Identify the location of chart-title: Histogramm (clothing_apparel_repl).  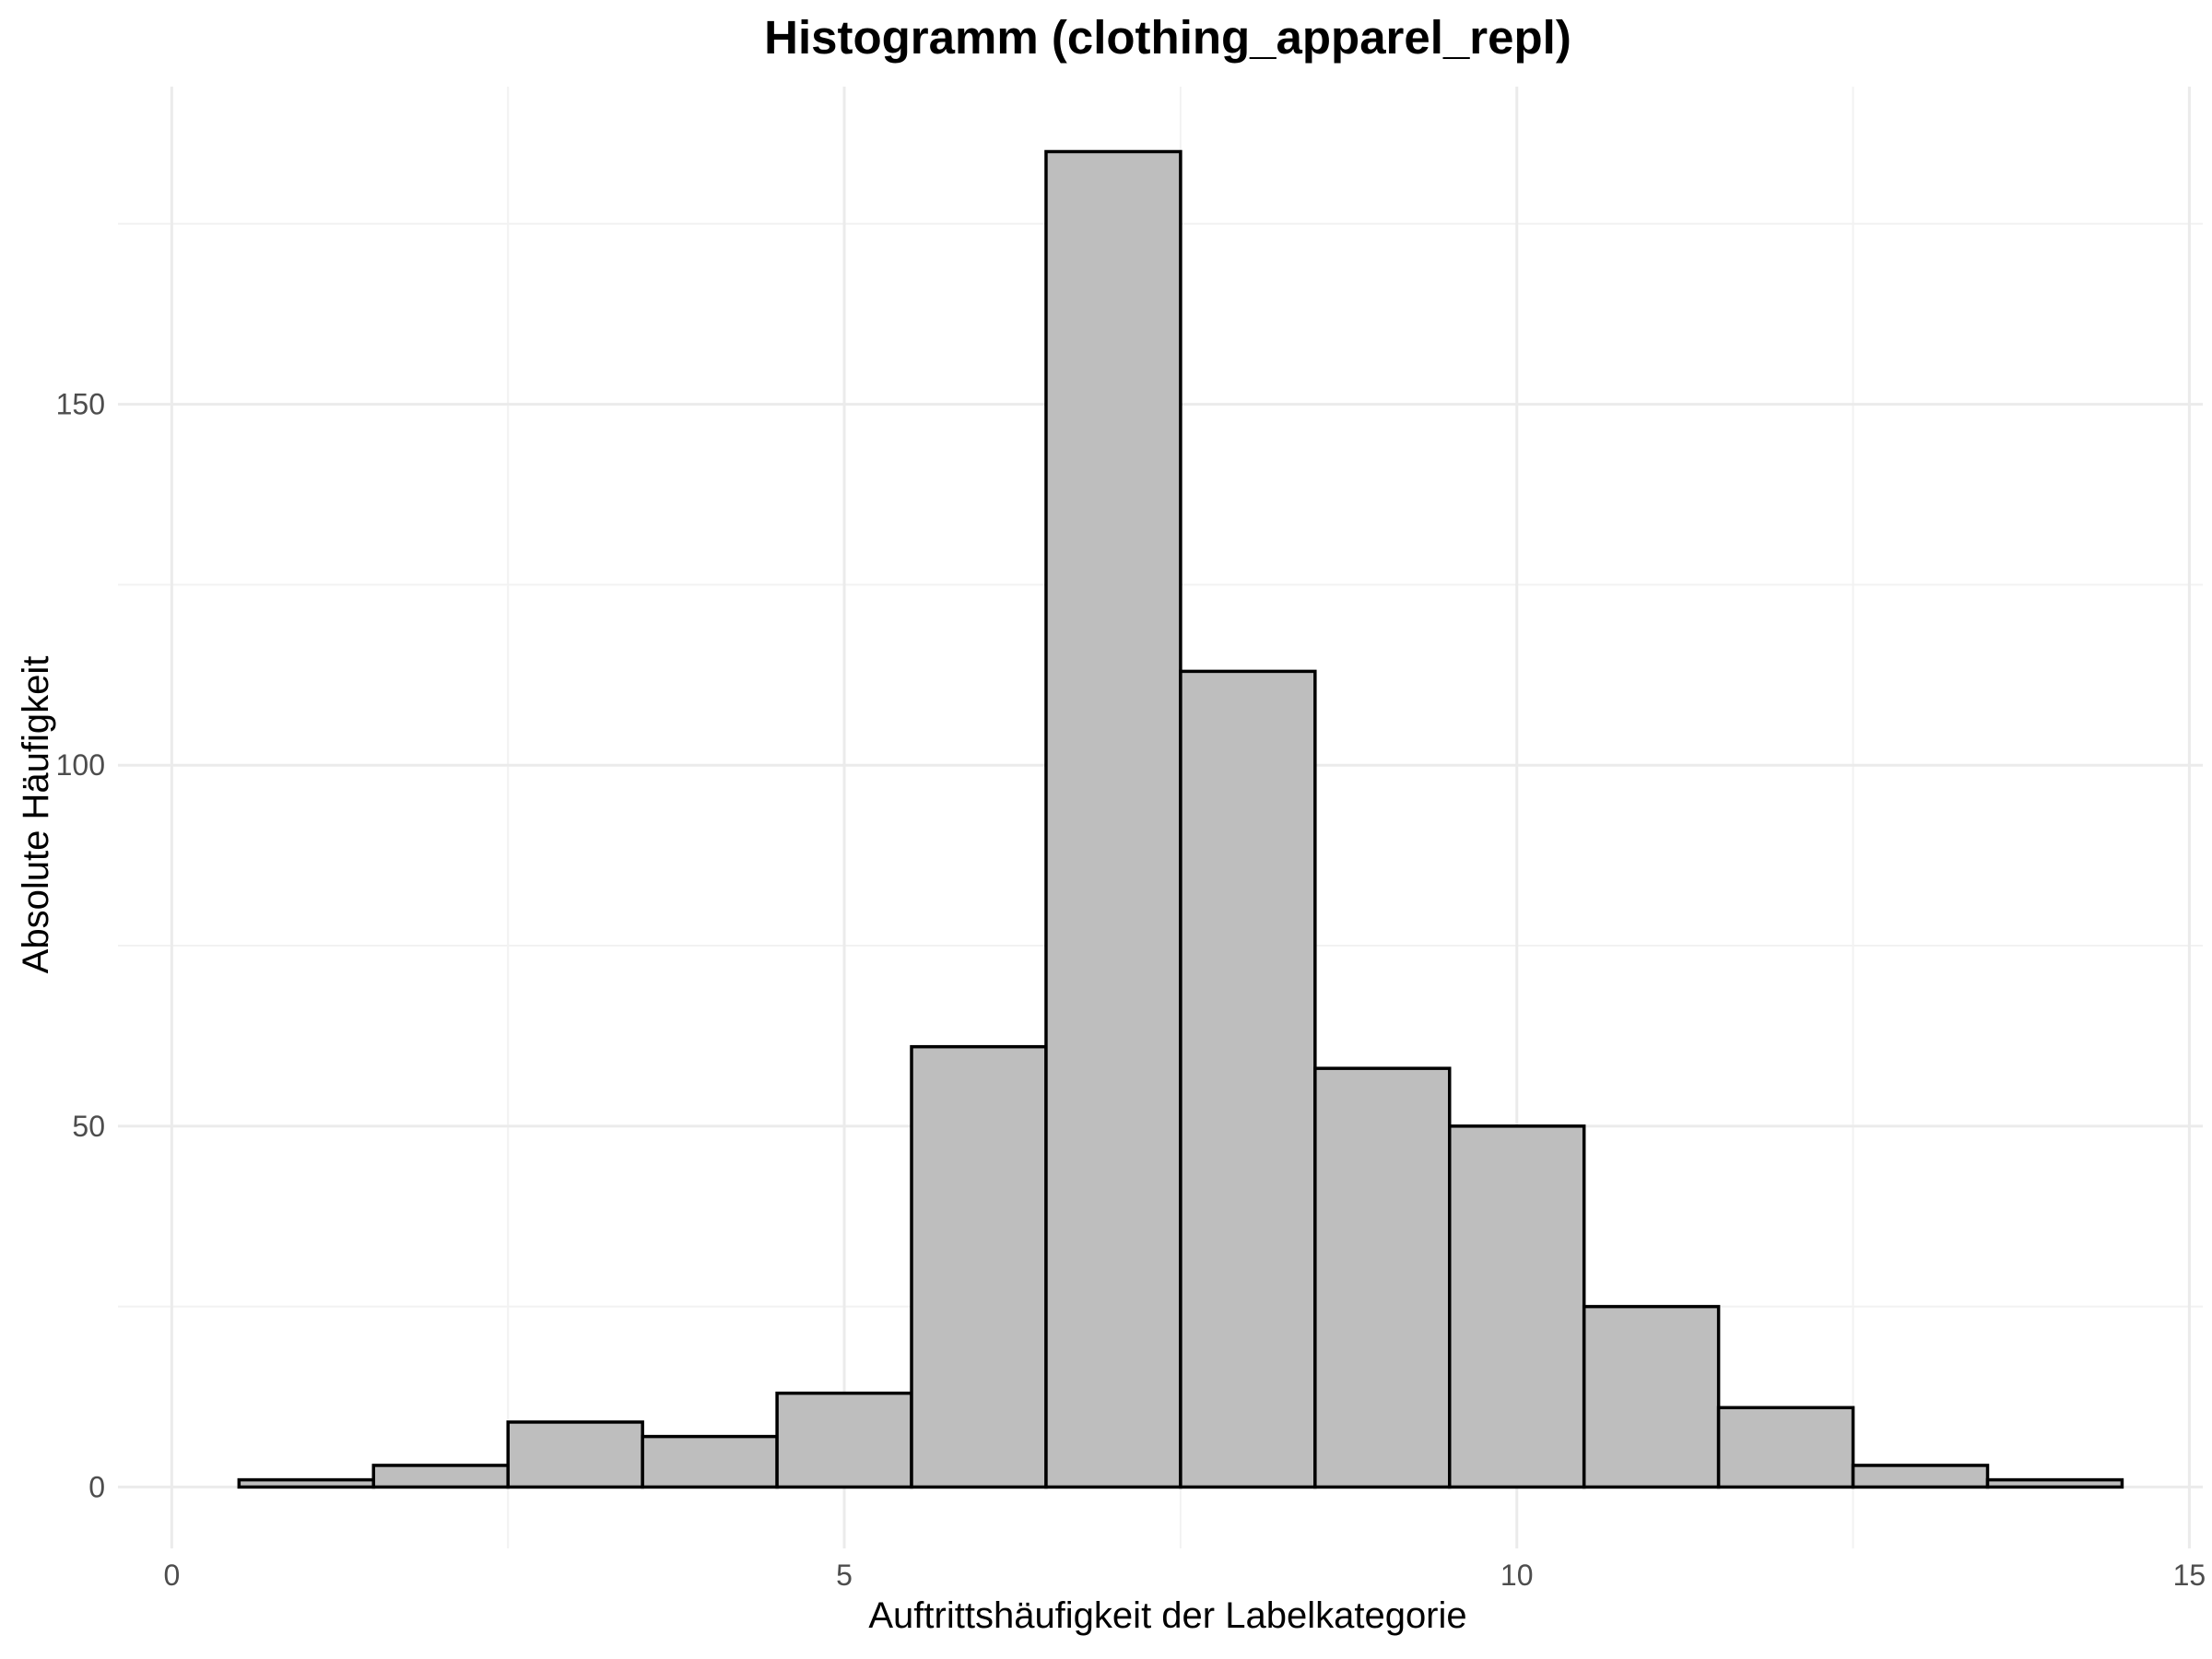
(1167, 37).